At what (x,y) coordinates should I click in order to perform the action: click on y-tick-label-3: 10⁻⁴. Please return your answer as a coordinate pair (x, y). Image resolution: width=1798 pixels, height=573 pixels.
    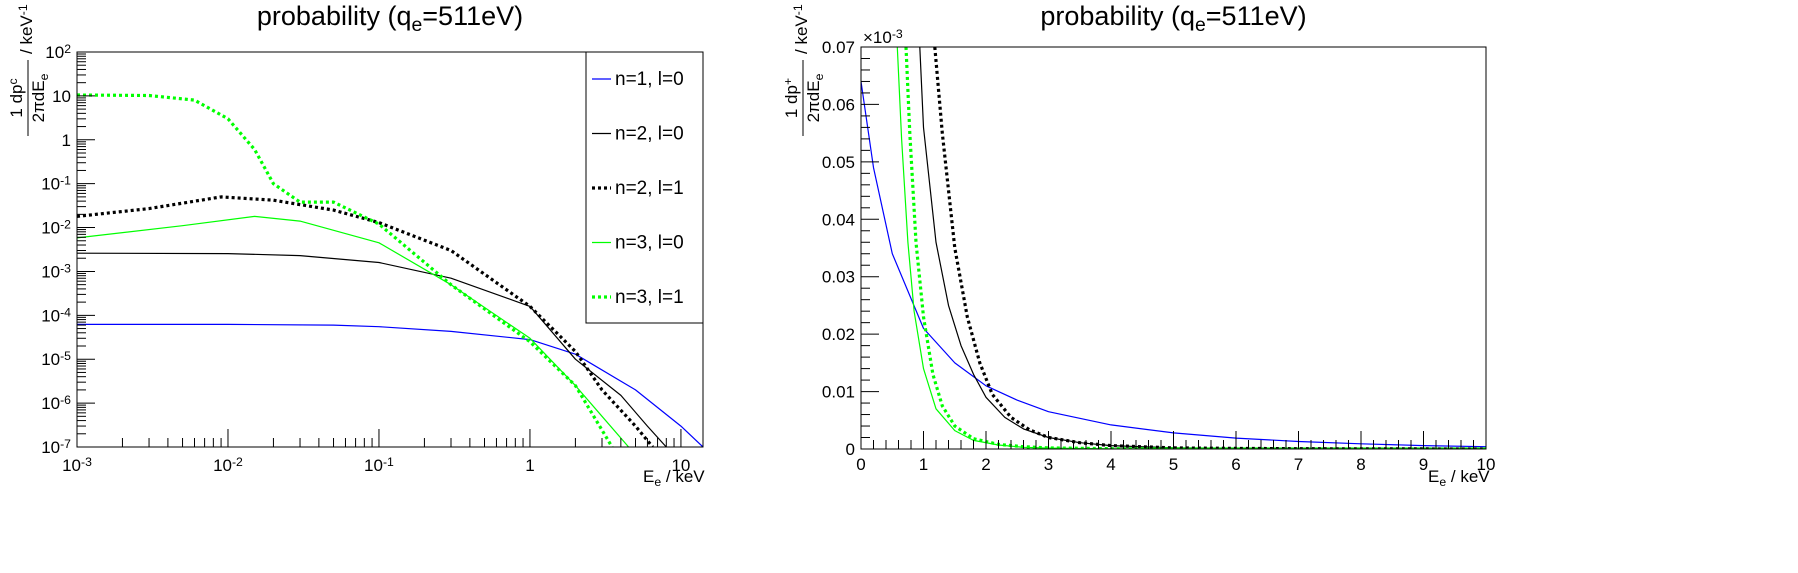
    Looking at the image, I should click on (56, 315).